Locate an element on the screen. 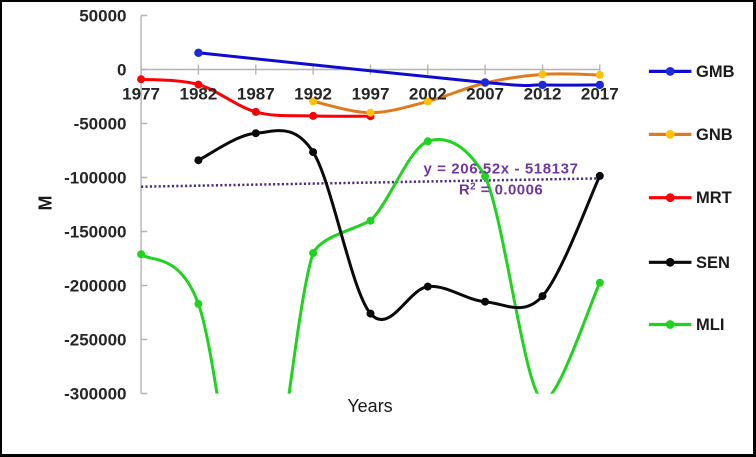 Image resolution: width=756 pixels, height=457 pixels. svg-text: 2002 is located at coordinates (428, 93).